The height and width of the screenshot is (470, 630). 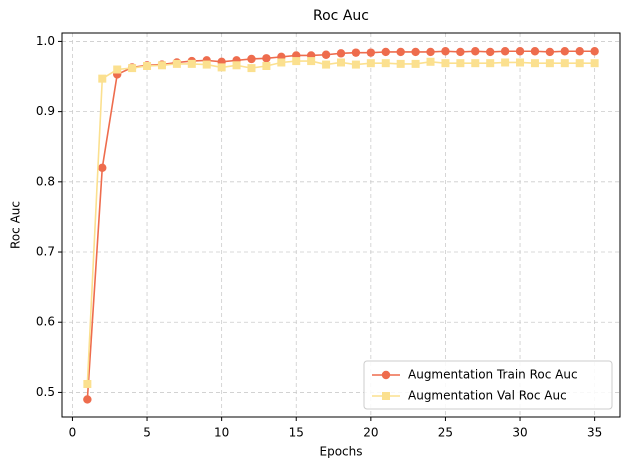 What do you see at coordinates (445, 433) in the screenshot?
I see `x-tick-label: 25` at bounding box center [445, 433].